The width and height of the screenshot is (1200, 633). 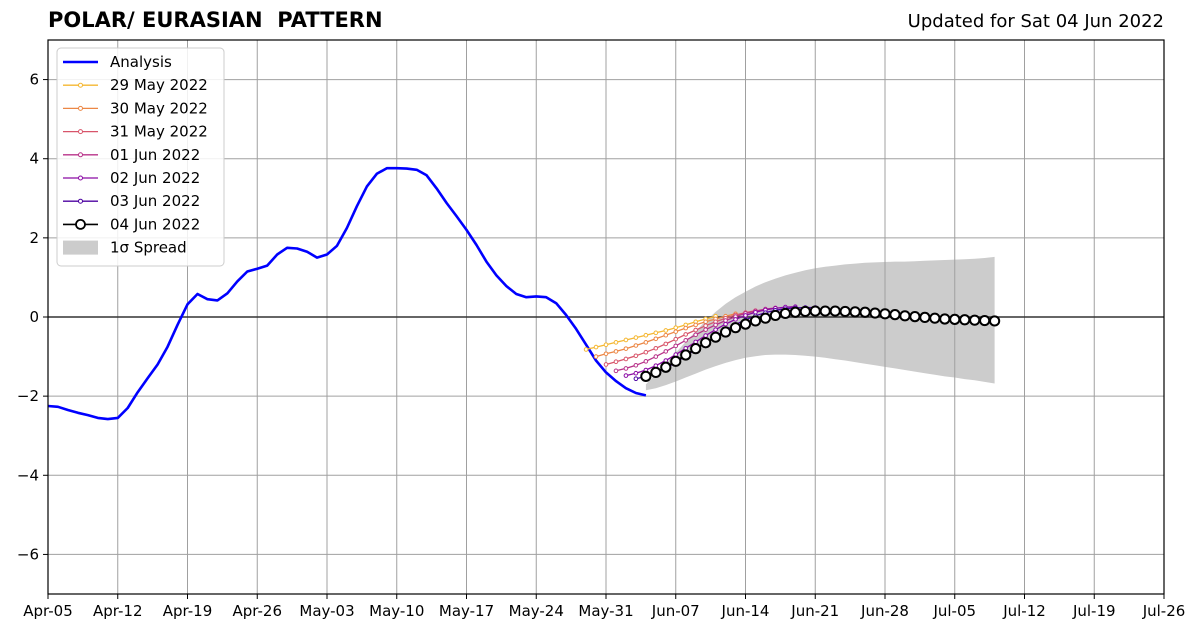 What do you see at coordinates (155, 155) in the screenshot?
I see `legend-label: 01 Jun 2022` at bounding box center [155, 155].